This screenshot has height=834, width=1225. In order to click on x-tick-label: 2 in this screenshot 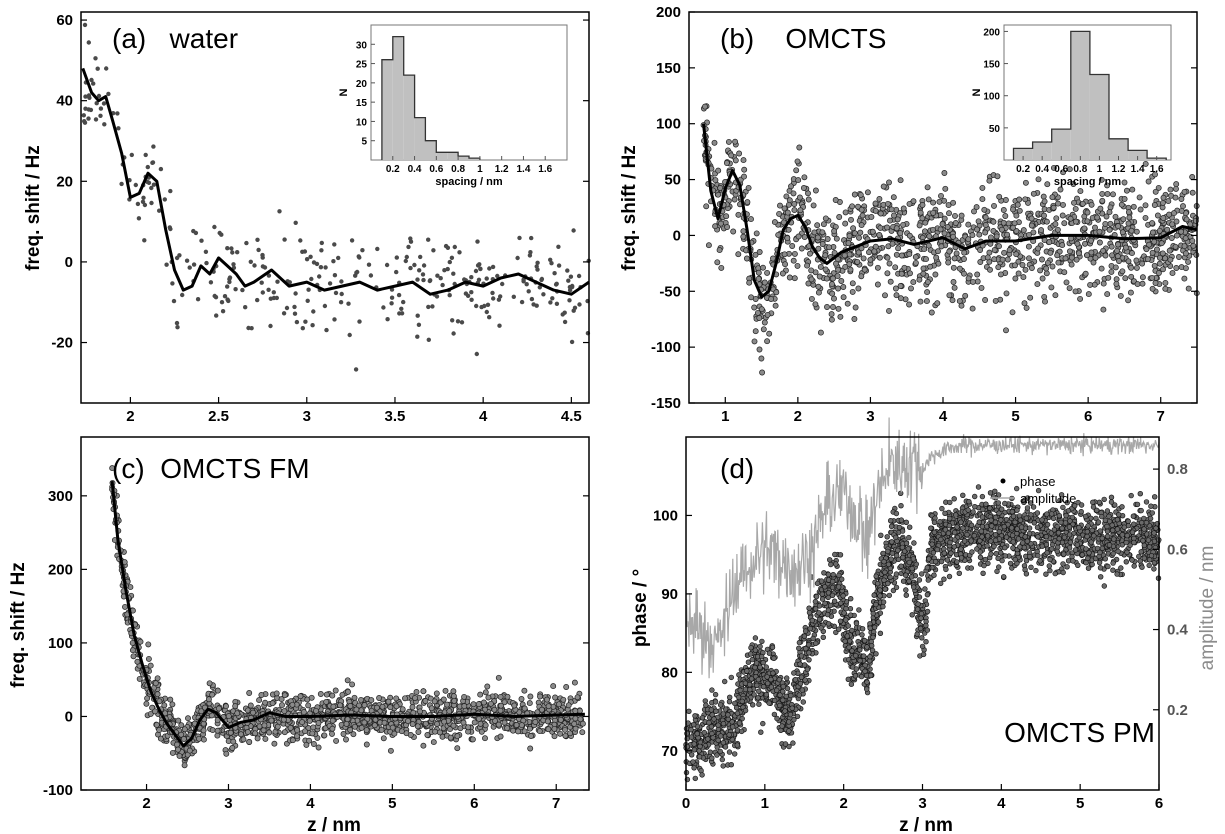, I will do `click(798, 416)`.